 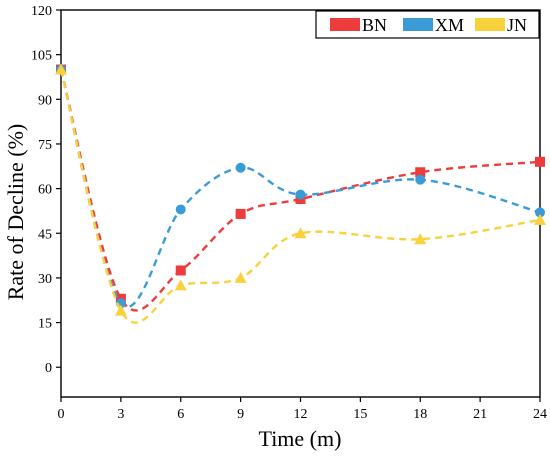 What do you see at coordinates (45, 100) in the screenshot?
I see `y-tick-label: 90` at bounding box center [45, 100].